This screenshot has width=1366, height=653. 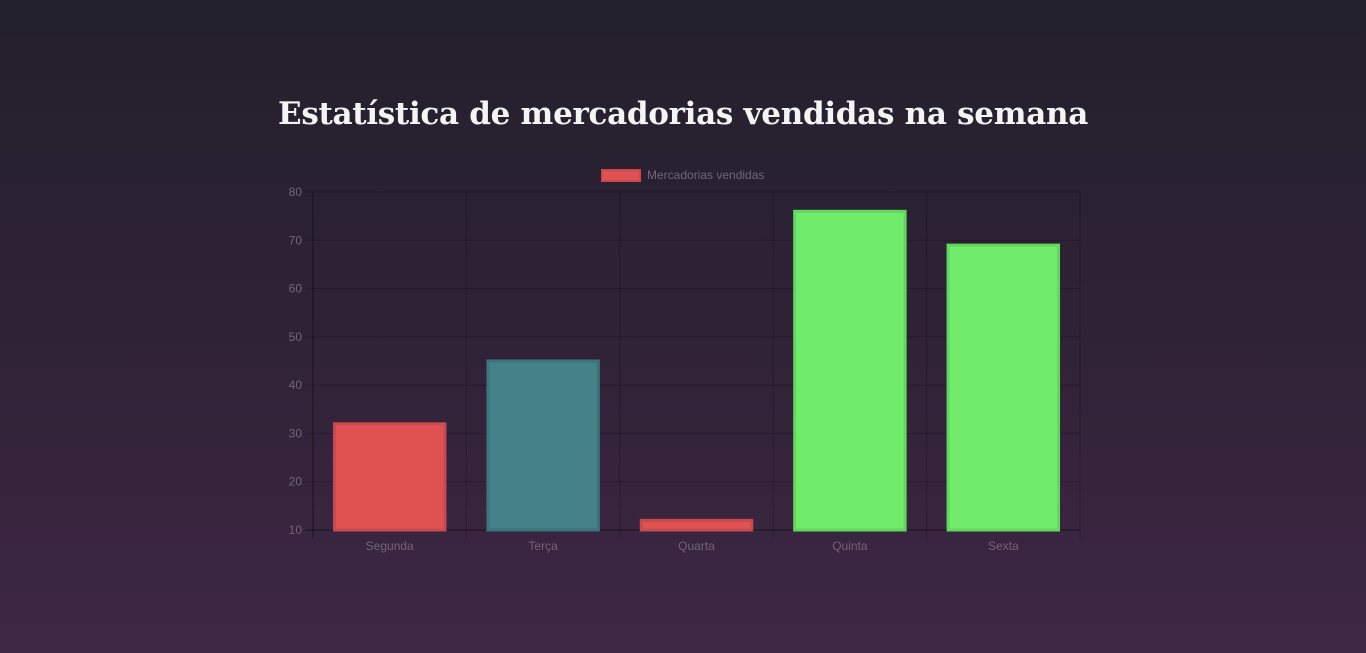 I want to click on bar-terça, so click(x=543, y=445).